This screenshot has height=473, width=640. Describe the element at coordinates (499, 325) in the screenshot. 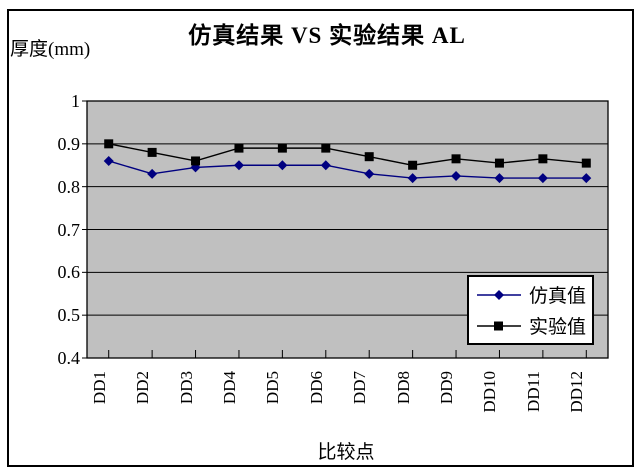

I see `square-marker-icon` at that location.